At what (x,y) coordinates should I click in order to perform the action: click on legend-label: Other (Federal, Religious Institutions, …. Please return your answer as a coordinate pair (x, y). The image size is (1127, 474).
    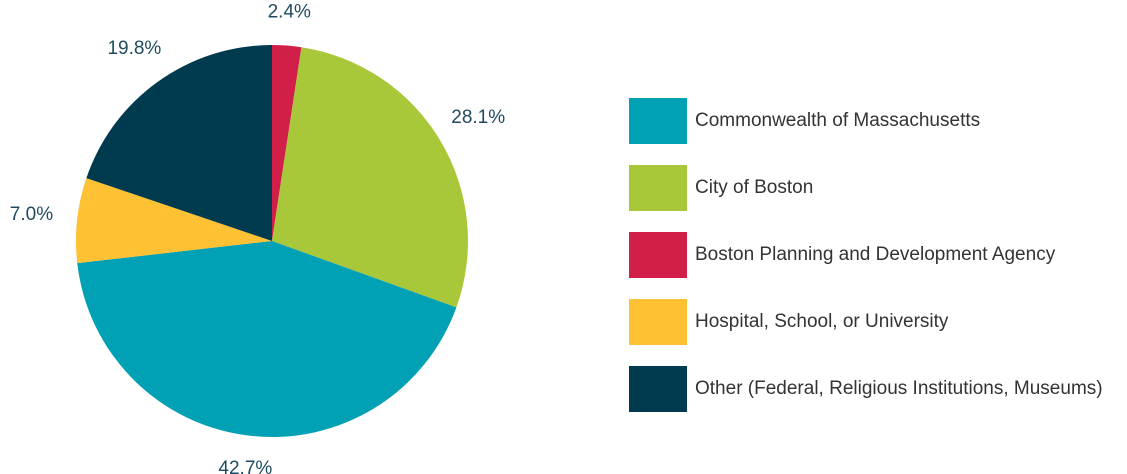
    Looking at the image, I should click on (899, 388).